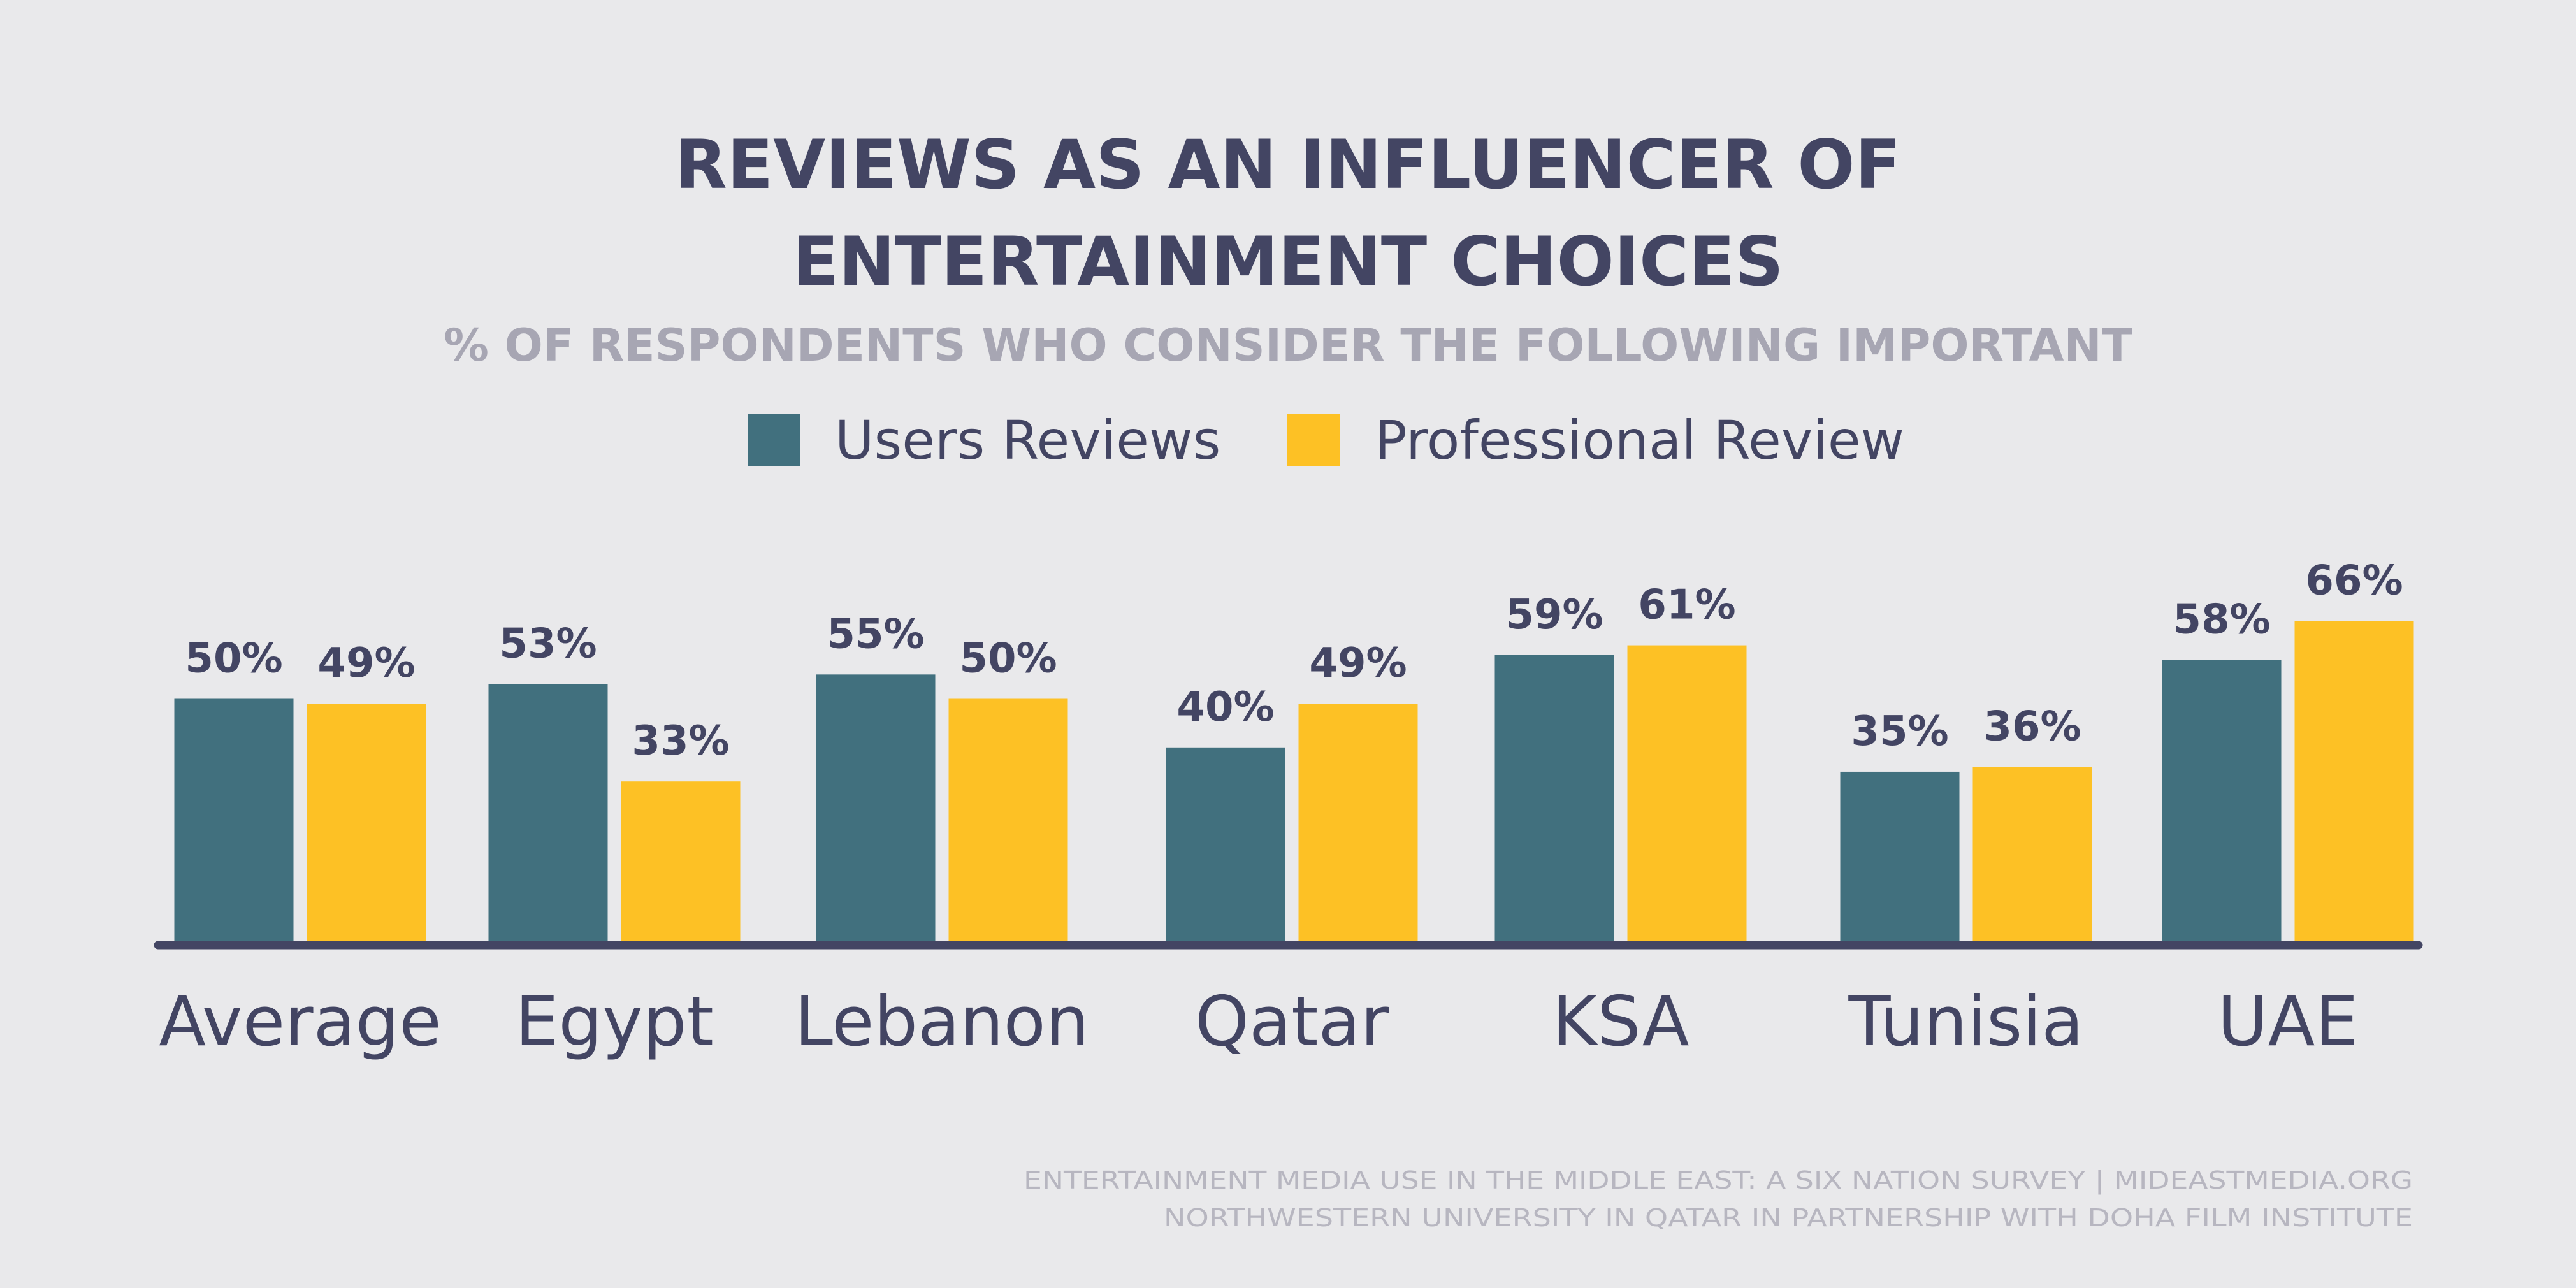  Describe the element at coordinates (300, 1022) in the screenshot. I see `category-label-average: Average` at that location.